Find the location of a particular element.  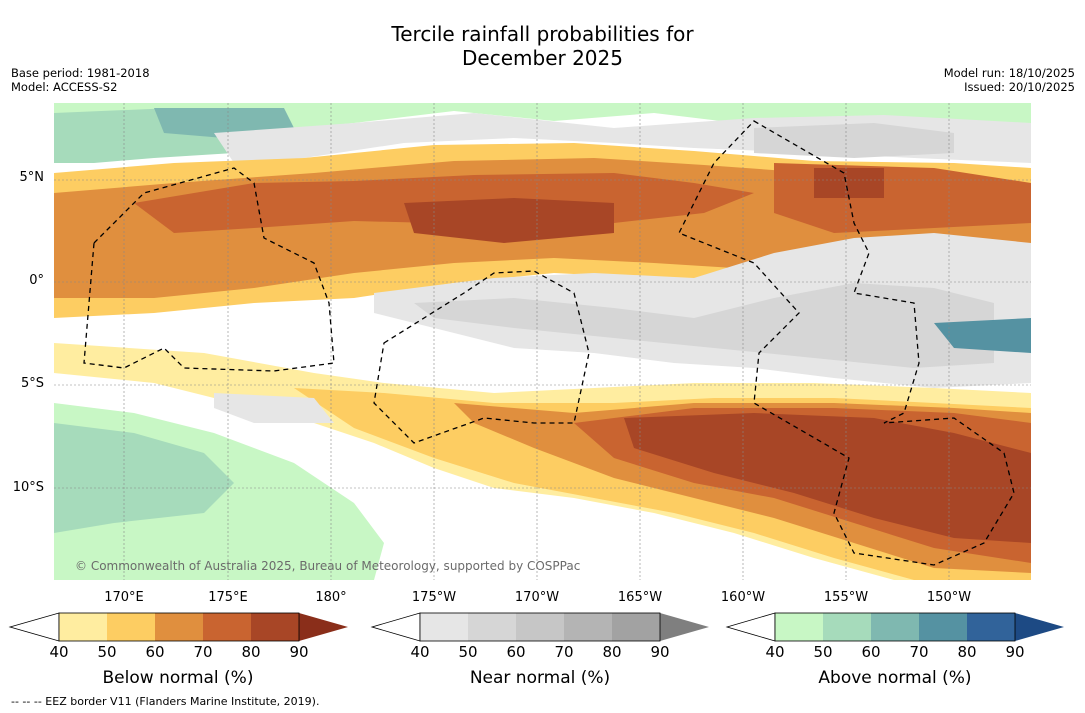

cb-near-label: Near normal (%) is located at coordinates (540, 678).